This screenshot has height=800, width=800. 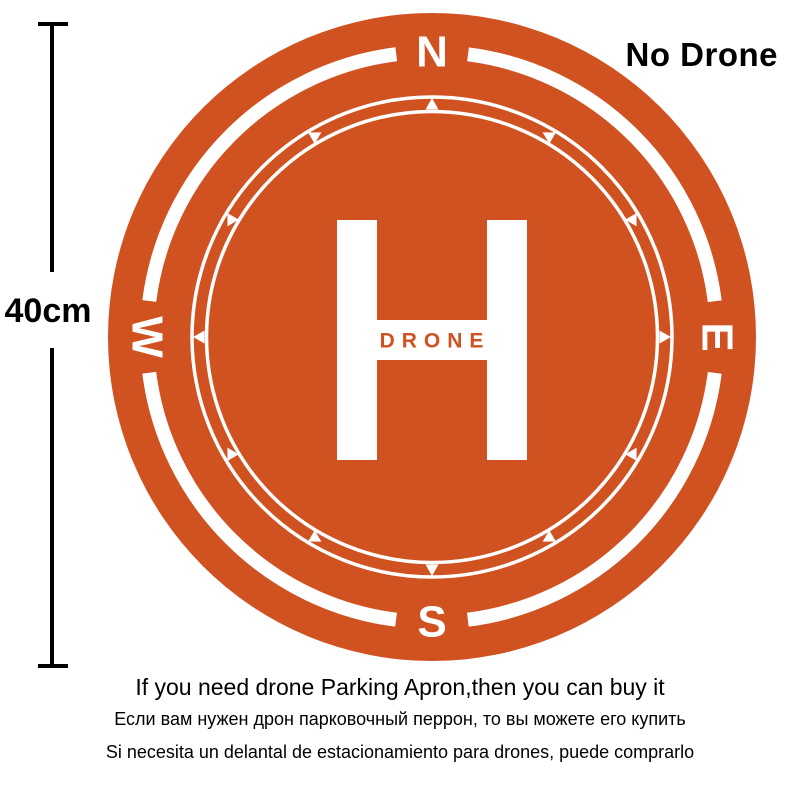 What do you see at coordinates (432, 52) in the screenshot?
I see `compass-letter-north: N` at bounding box center [432, 52].